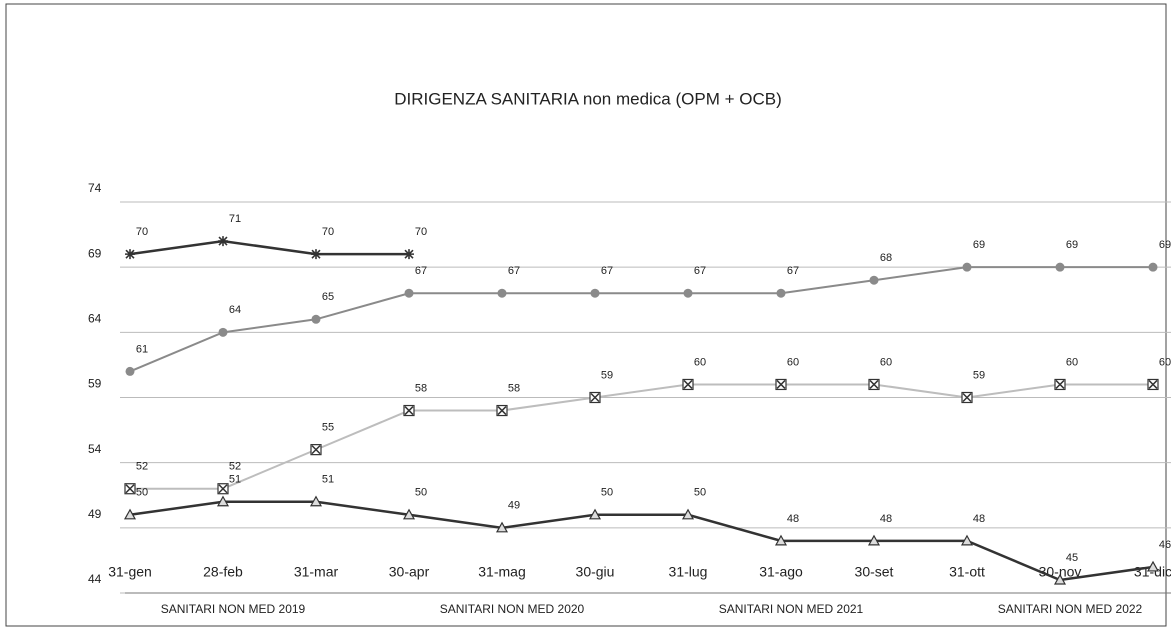  Describe the element at coordinates (95, 188) in the screenshot. I see `y-tick-label: 74` at that location.